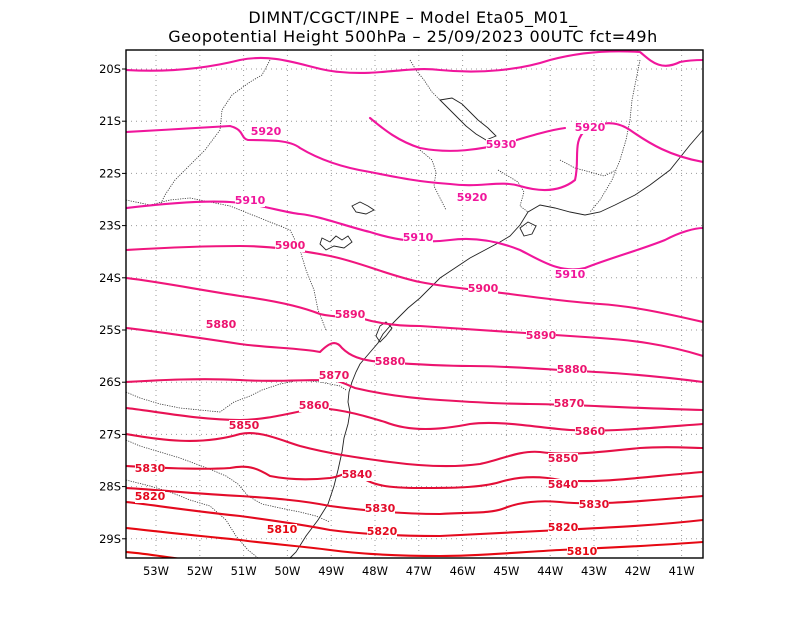  I want to click on x-tick-label: 44W, so click(550, 571).